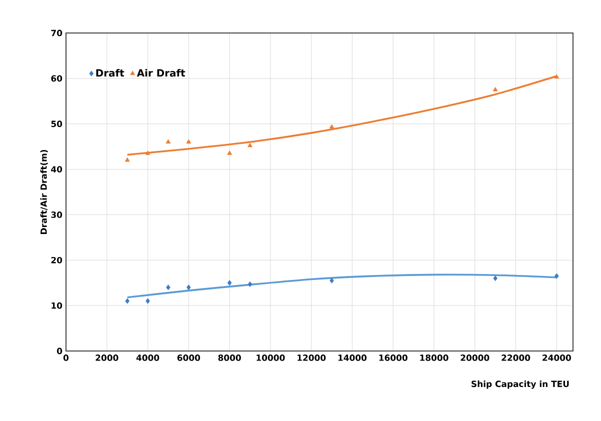 This screenshot has height=421, width=601. I want to click on x-tick-label: 6000, so click(188, 357).